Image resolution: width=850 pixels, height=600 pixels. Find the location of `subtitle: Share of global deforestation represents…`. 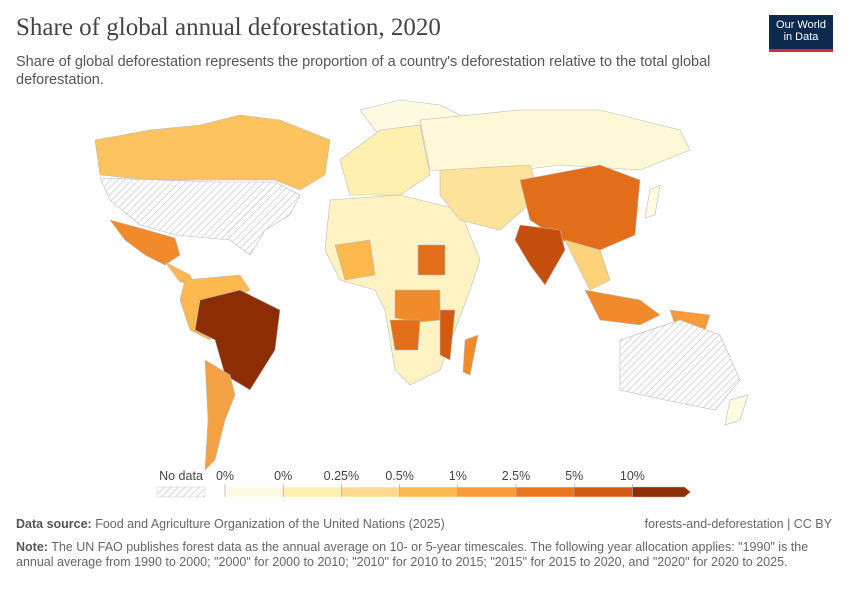

subtitle: Share of global deforestation represents… is located at coordinates (363, 71).